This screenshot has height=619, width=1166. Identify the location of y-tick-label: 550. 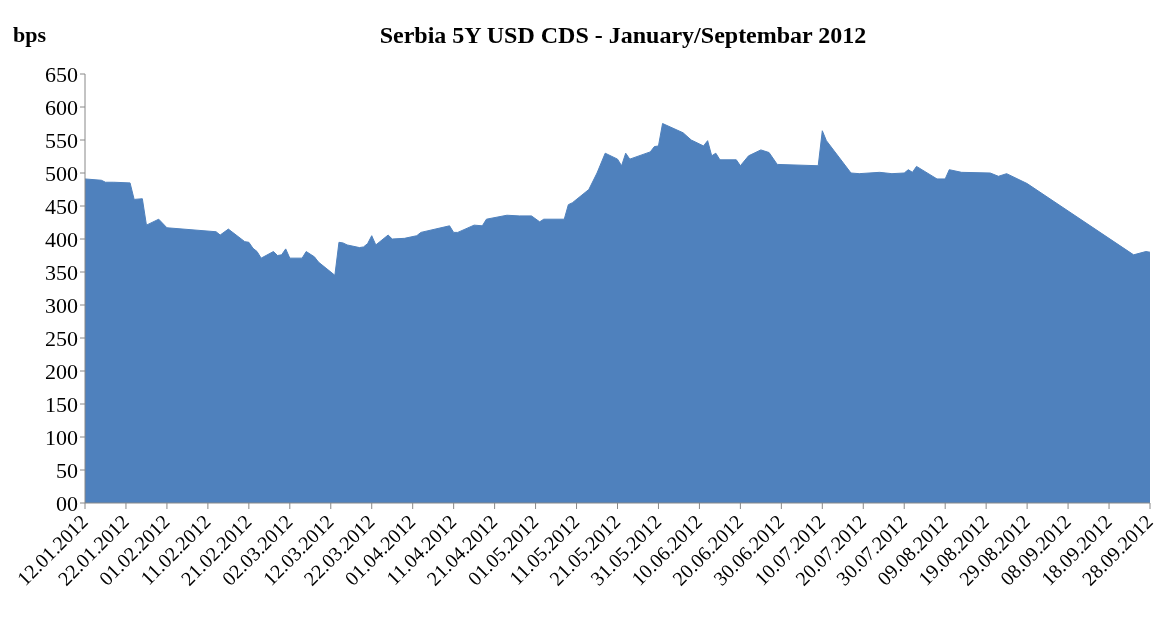
(61, 140).